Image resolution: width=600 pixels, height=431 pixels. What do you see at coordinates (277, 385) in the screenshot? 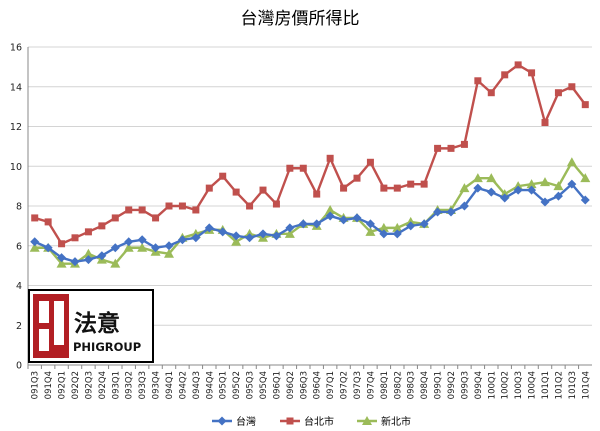
I see `x-tick-label: 096Q1` at bounding box center [277, 385].